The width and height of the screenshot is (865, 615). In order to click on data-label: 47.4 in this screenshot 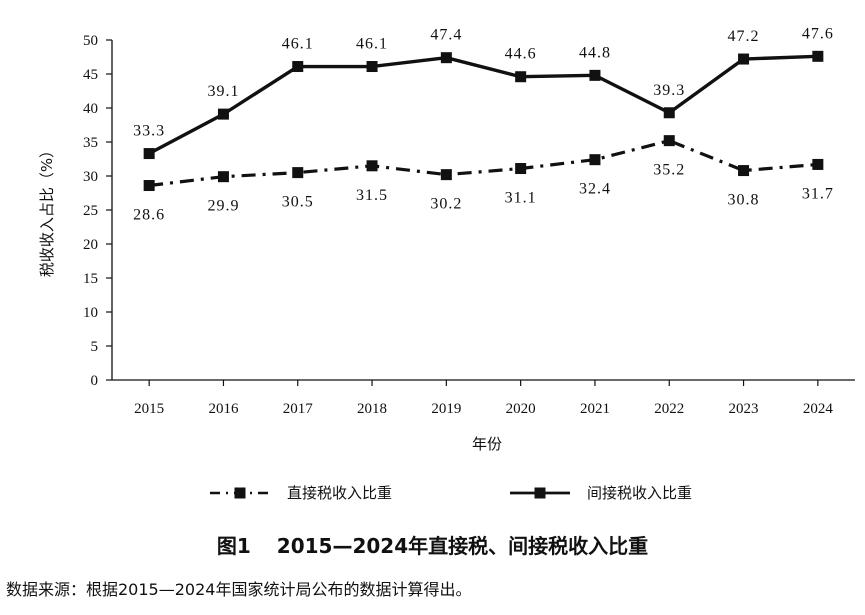, I will do `click(446, 35)`.